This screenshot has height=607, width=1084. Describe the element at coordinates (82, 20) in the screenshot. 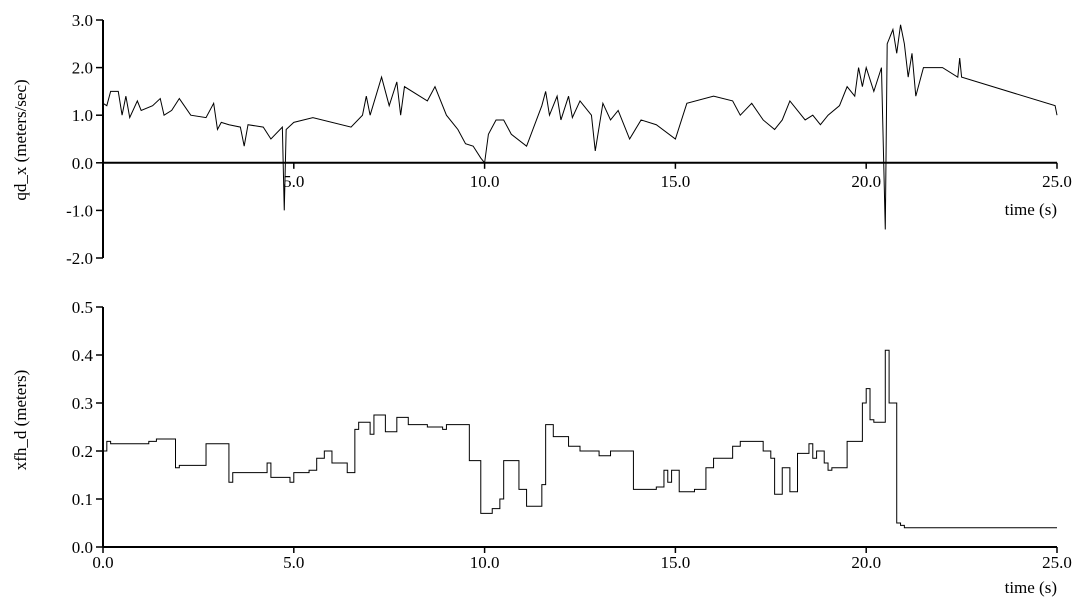

I see `y-tick-label: 3.0` at that location.